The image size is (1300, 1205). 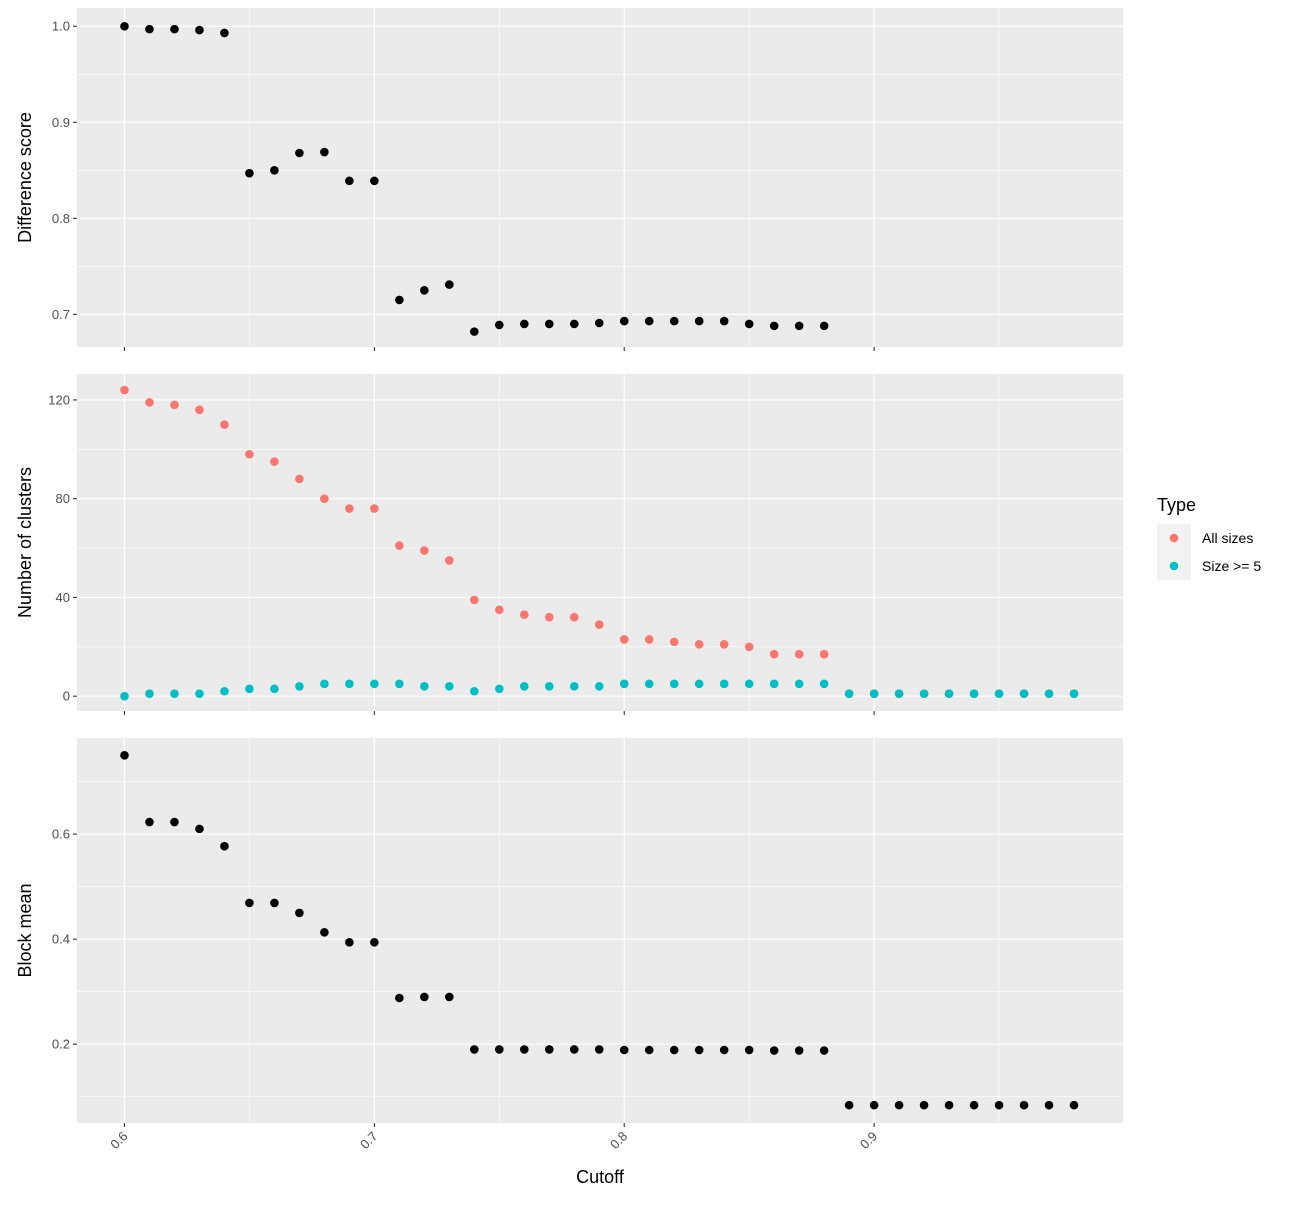 What do you see at coordinates (618, 1140) in the screenshot?
I see `x-tick-label: 0.8` at bounding box center [618, 1140].